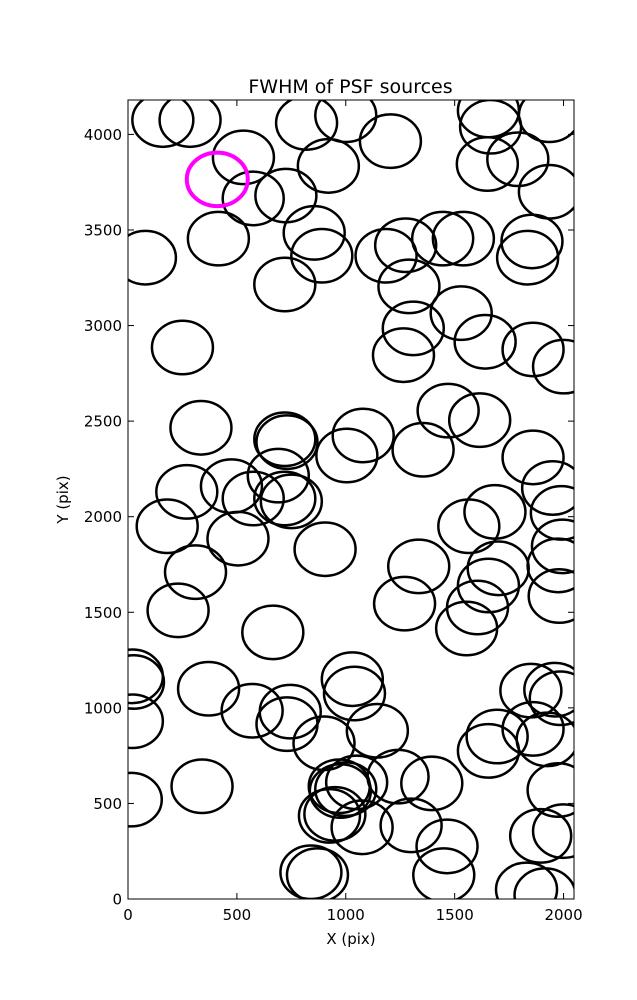  What do you see at coordinates (103, 517) in the screenshot?
I see `y-tick-label: 2000` at bounding box center [103, 517].